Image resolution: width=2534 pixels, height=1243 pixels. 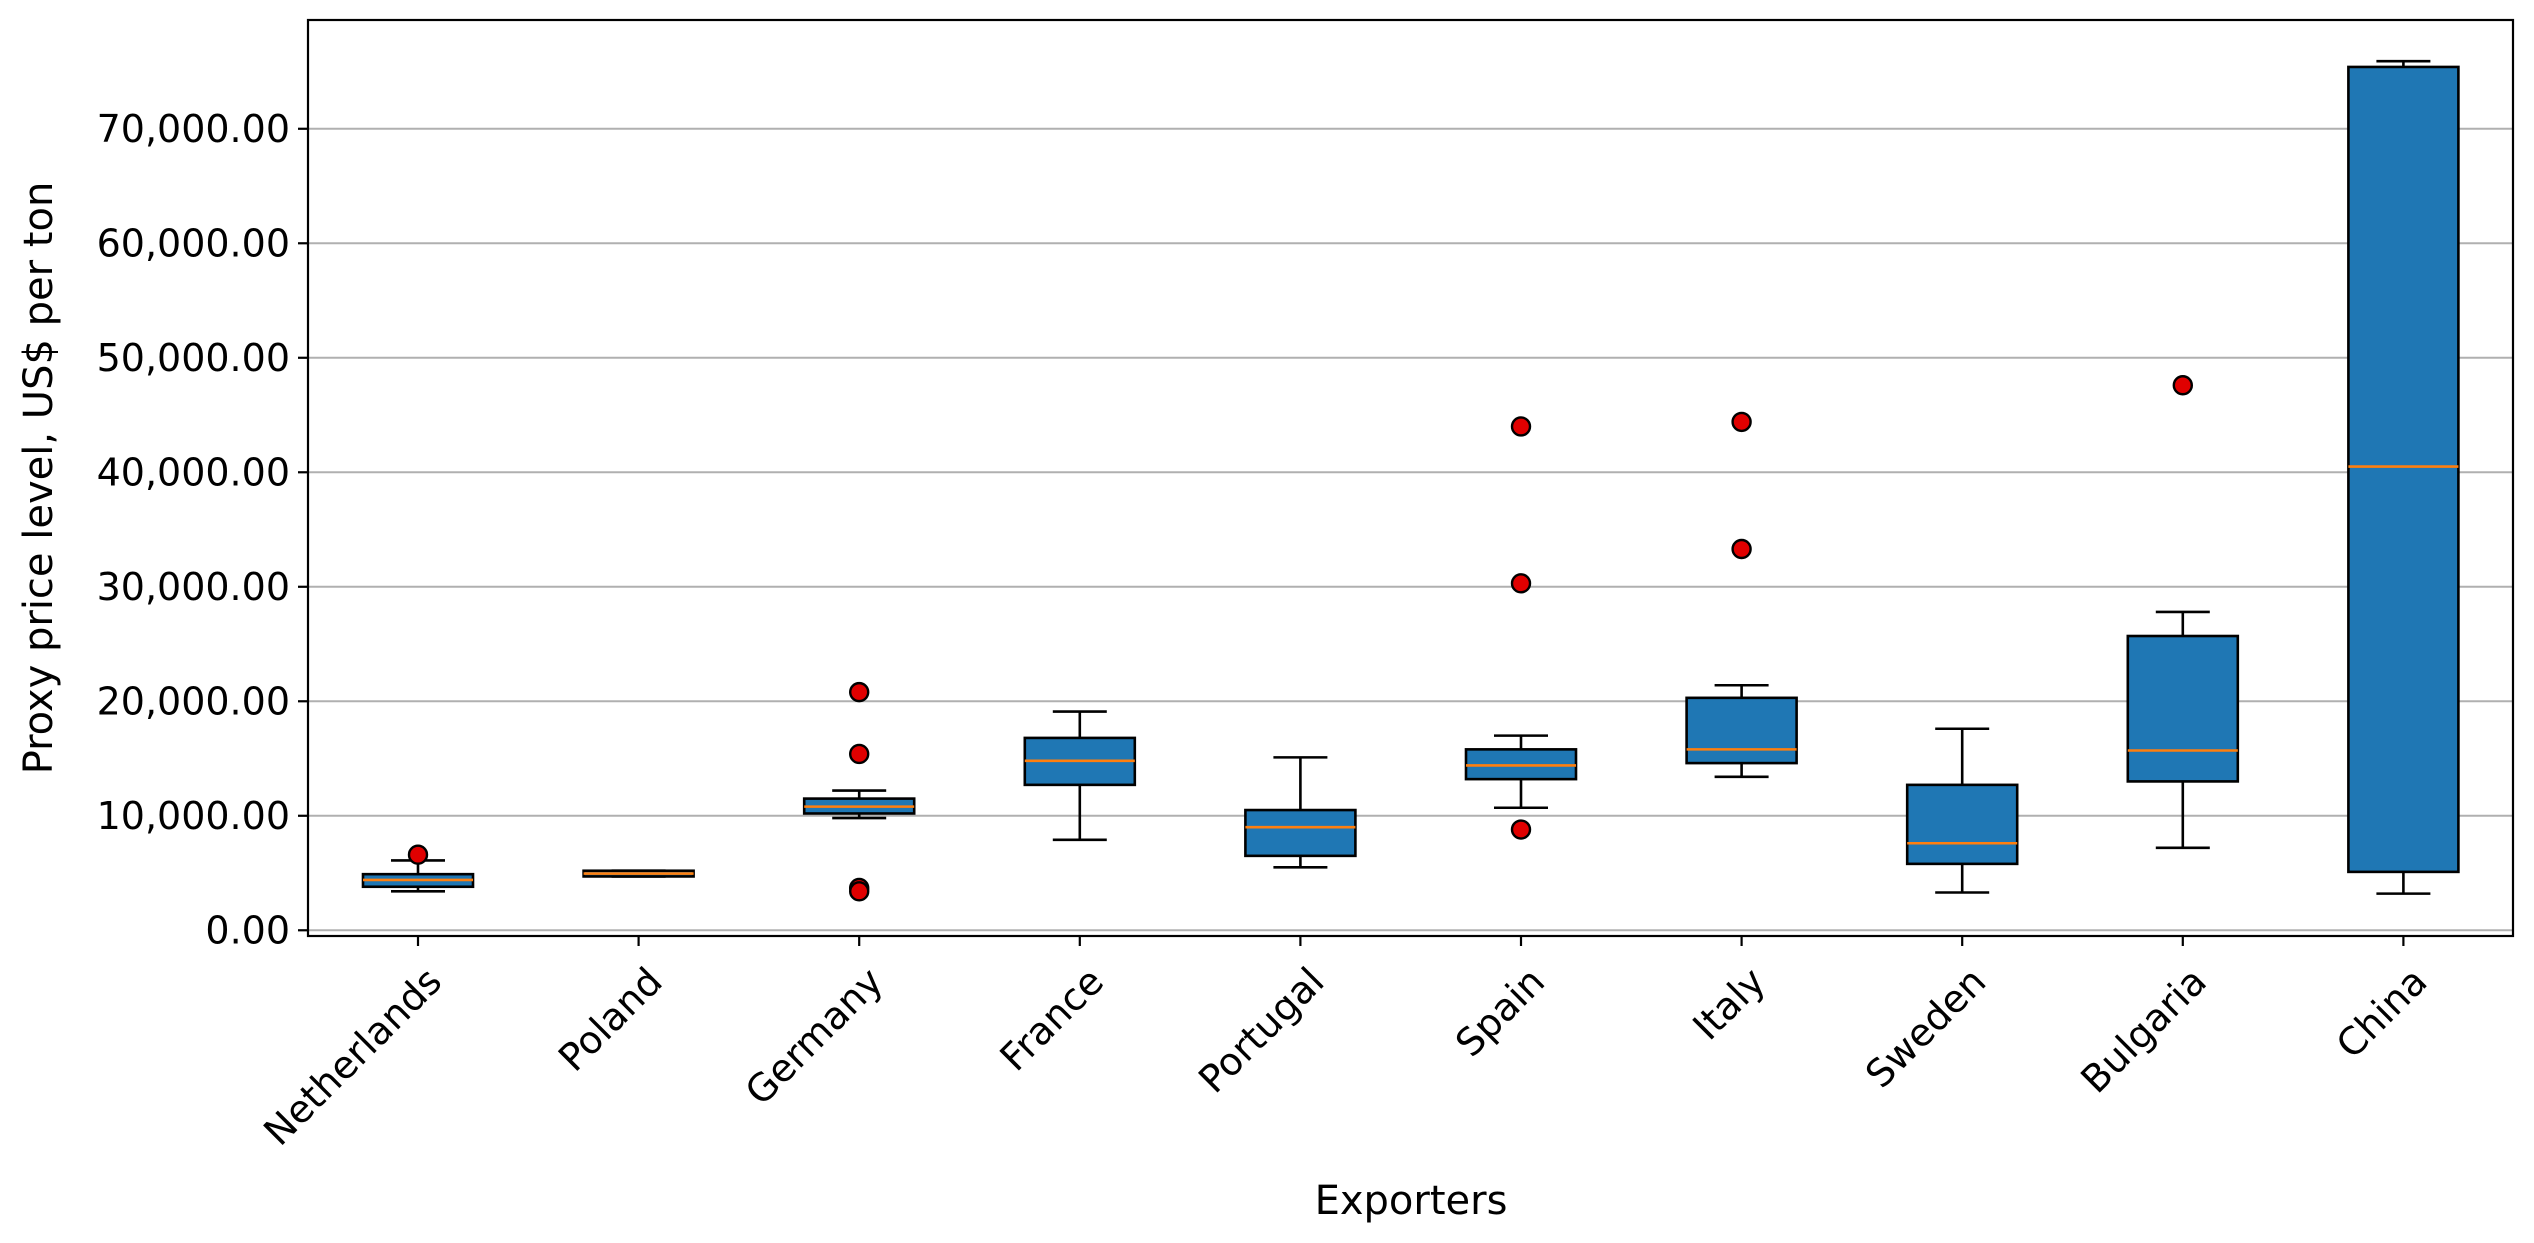 I want to click on x-tick-label: Poland, so click(x=610, y=1019).